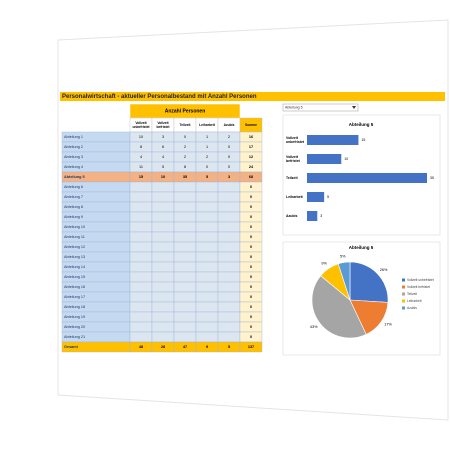 Image resolution: width=450 pixels, height=455 pixels. I want to click on legend-label: Vollzeit unbefristet, so click(420, 280).